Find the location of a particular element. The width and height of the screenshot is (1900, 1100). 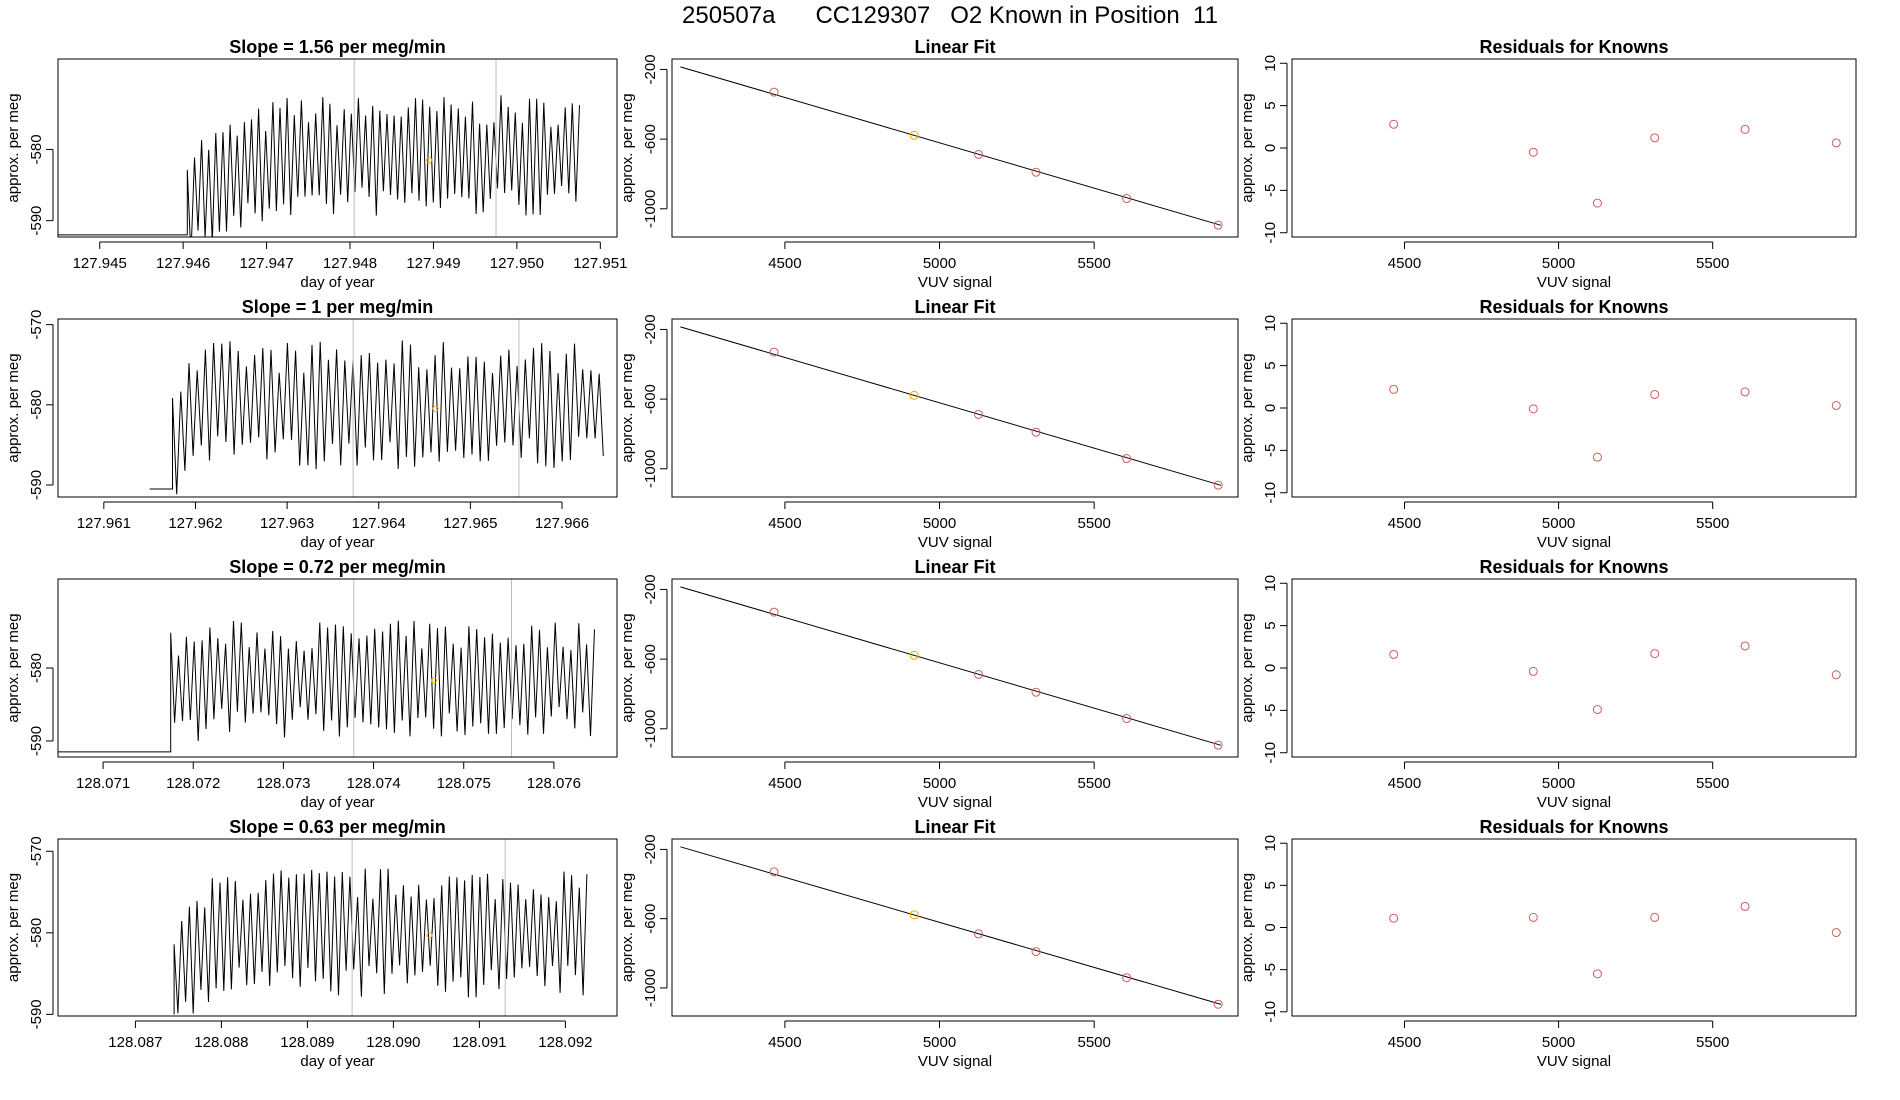

x-tick-label: 128.092 is located at coordinates (565, 1042).